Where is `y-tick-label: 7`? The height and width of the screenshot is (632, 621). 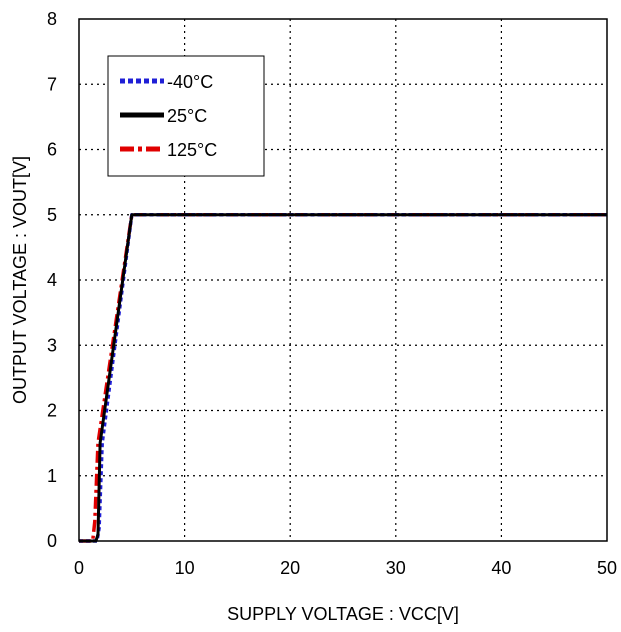 y-tick-label: 7 is located at coordinates (52, 84).